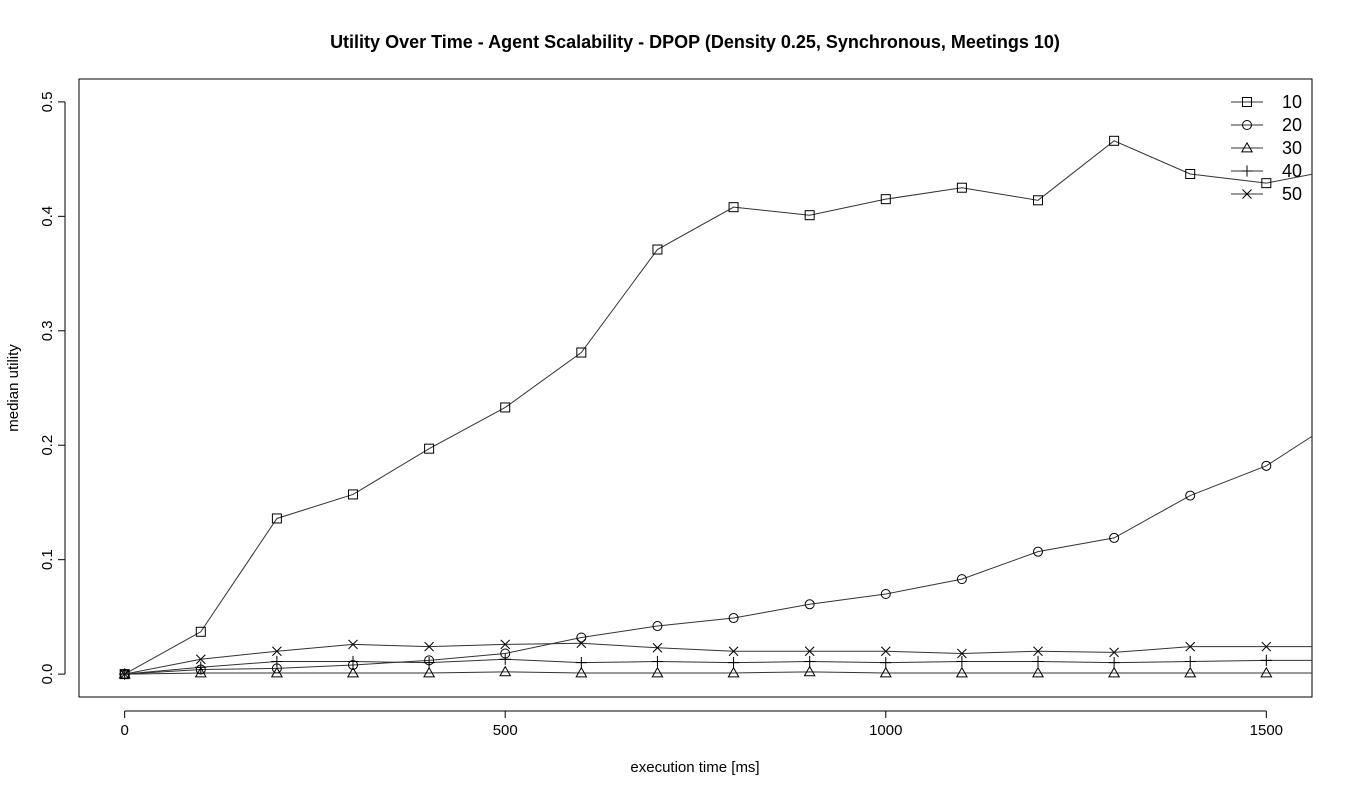 The width and height of the screenshot is (1352, 796). Describe the element at coordinates (13, 388) in the screenshot. I see `y-axis-label: median utility` at that location.